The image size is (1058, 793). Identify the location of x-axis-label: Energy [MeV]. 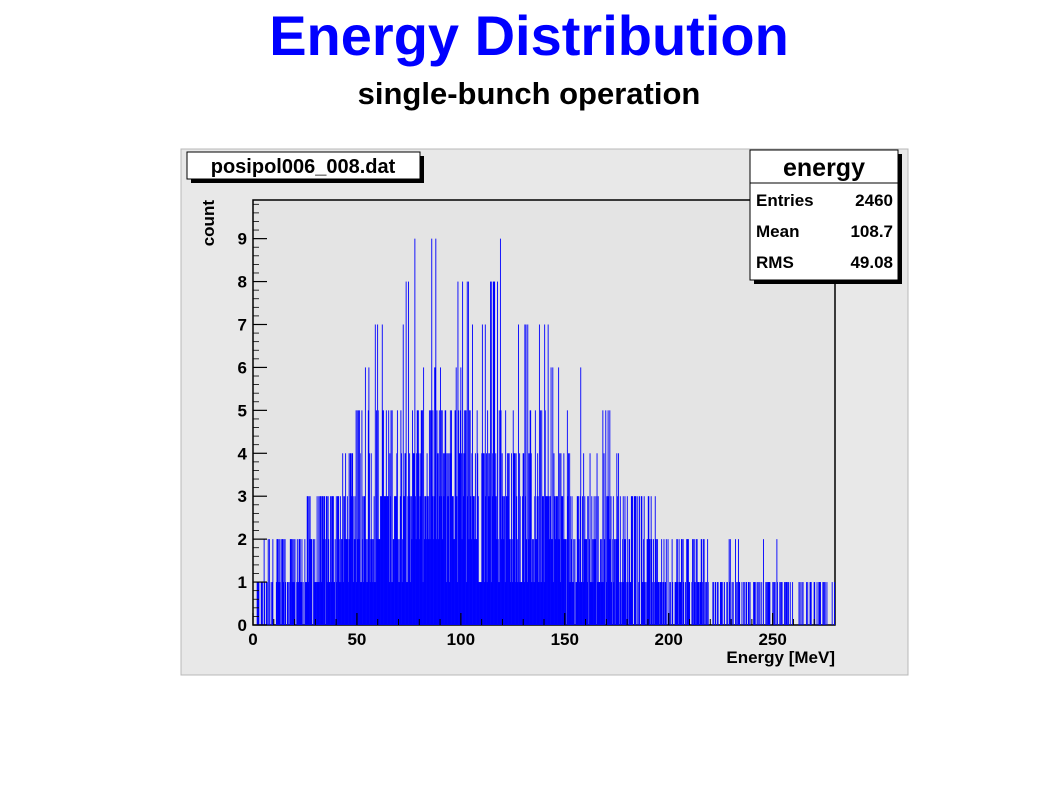
(780, 657).